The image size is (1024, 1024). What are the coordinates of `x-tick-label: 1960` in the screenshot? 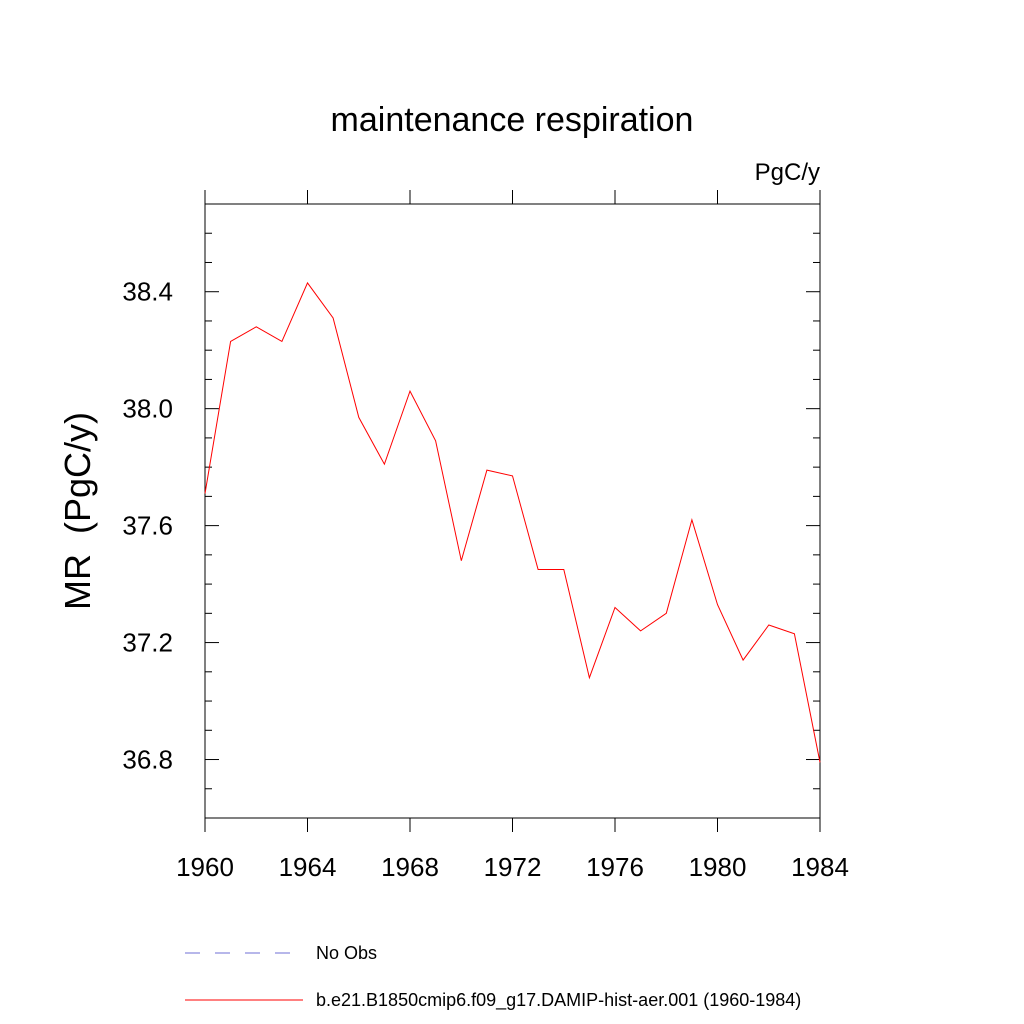 It's located at (205, 867).